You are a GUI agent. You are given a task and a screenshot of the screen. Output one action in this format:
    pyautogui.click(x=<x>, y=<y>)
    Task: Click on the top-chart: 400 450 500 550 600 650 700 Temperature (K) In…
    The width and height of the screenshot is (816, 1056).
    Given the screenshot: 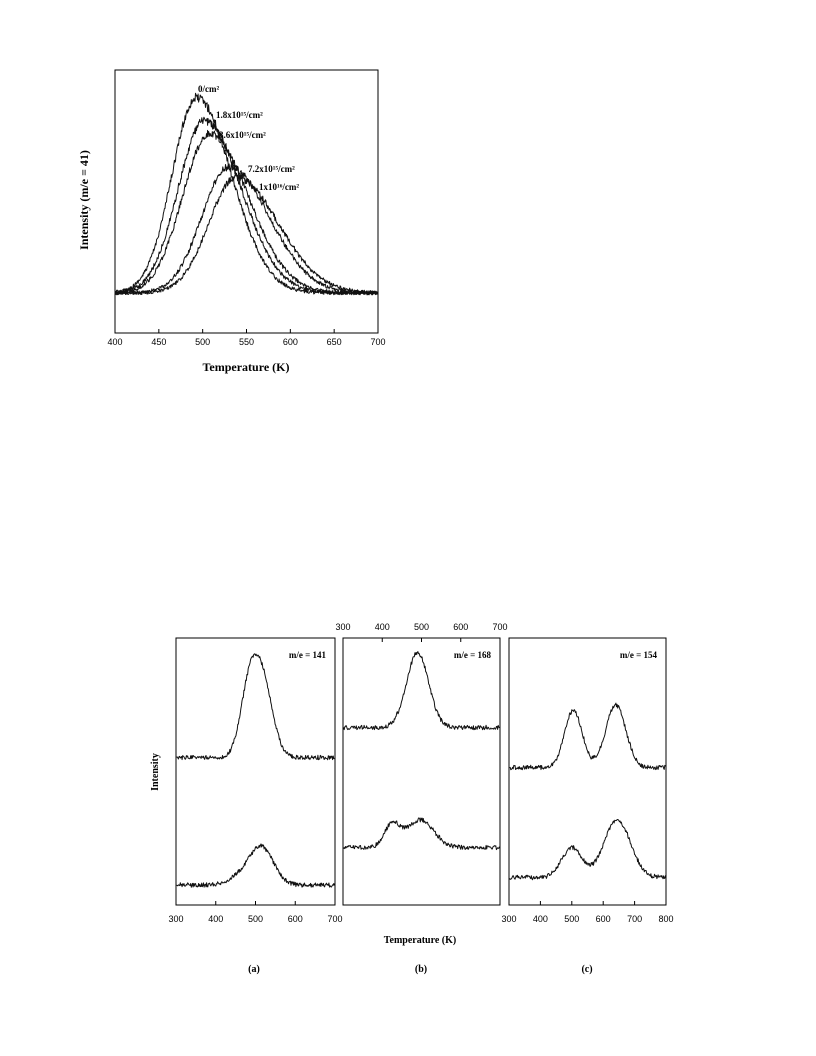 What is the action you would take?
    pyautogui.click(x=231, y=221)
    